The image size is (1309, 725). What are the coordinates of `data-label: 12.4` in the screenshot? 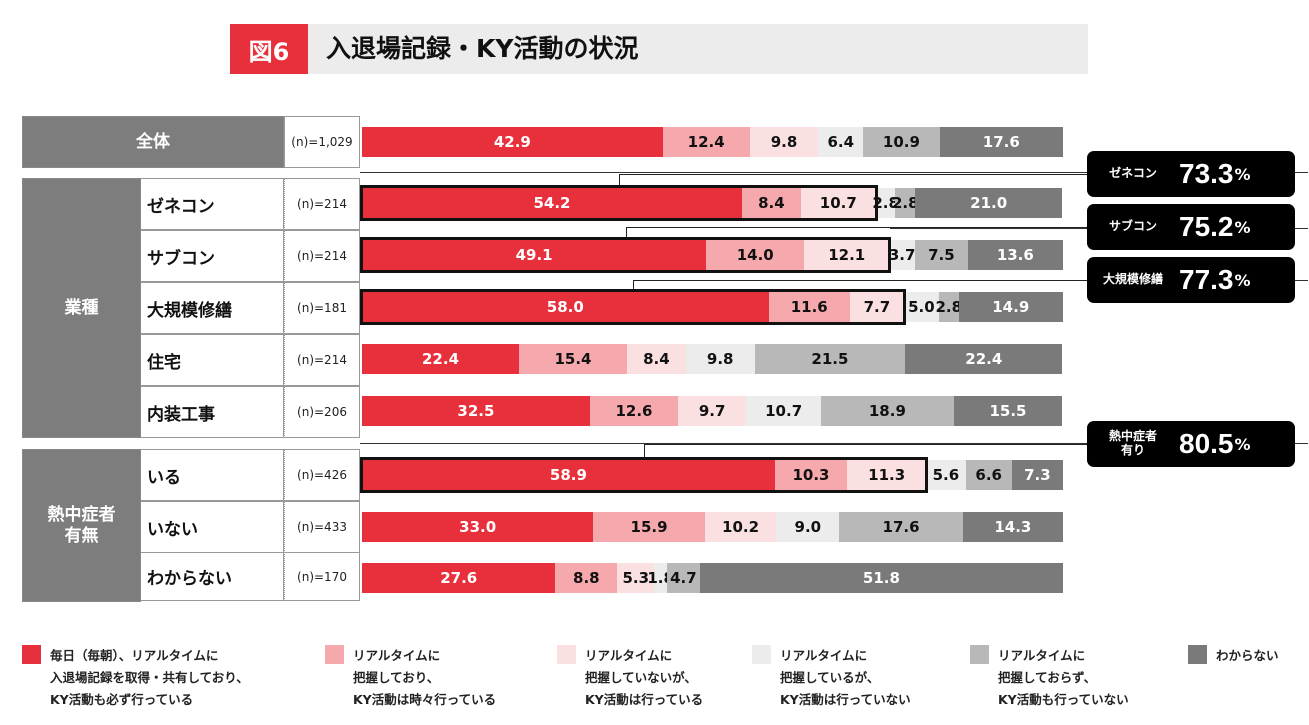 It's located at (706, 142).